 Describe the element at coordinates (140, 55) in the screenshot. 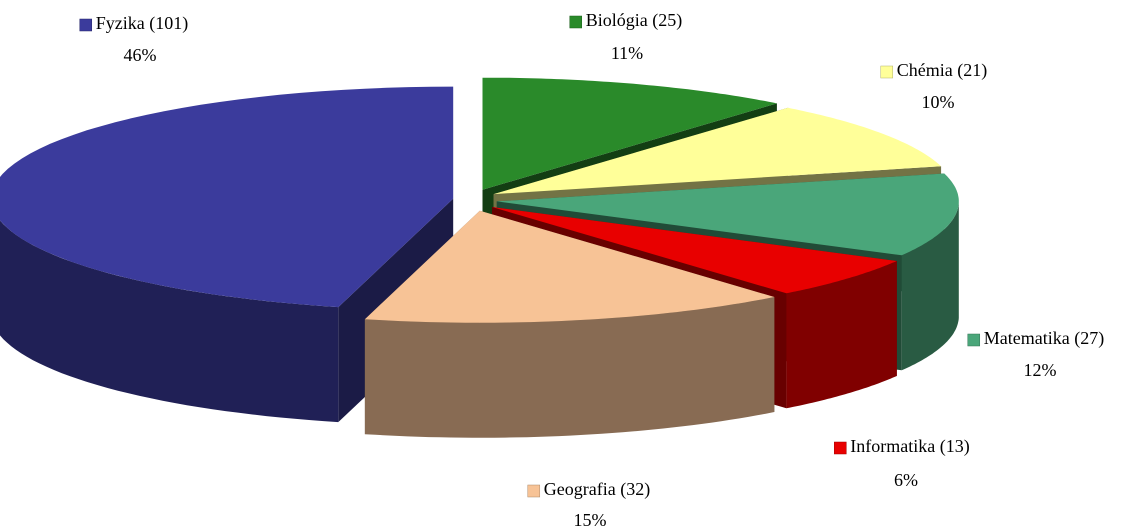

I see `value-label: 46%` at that location.